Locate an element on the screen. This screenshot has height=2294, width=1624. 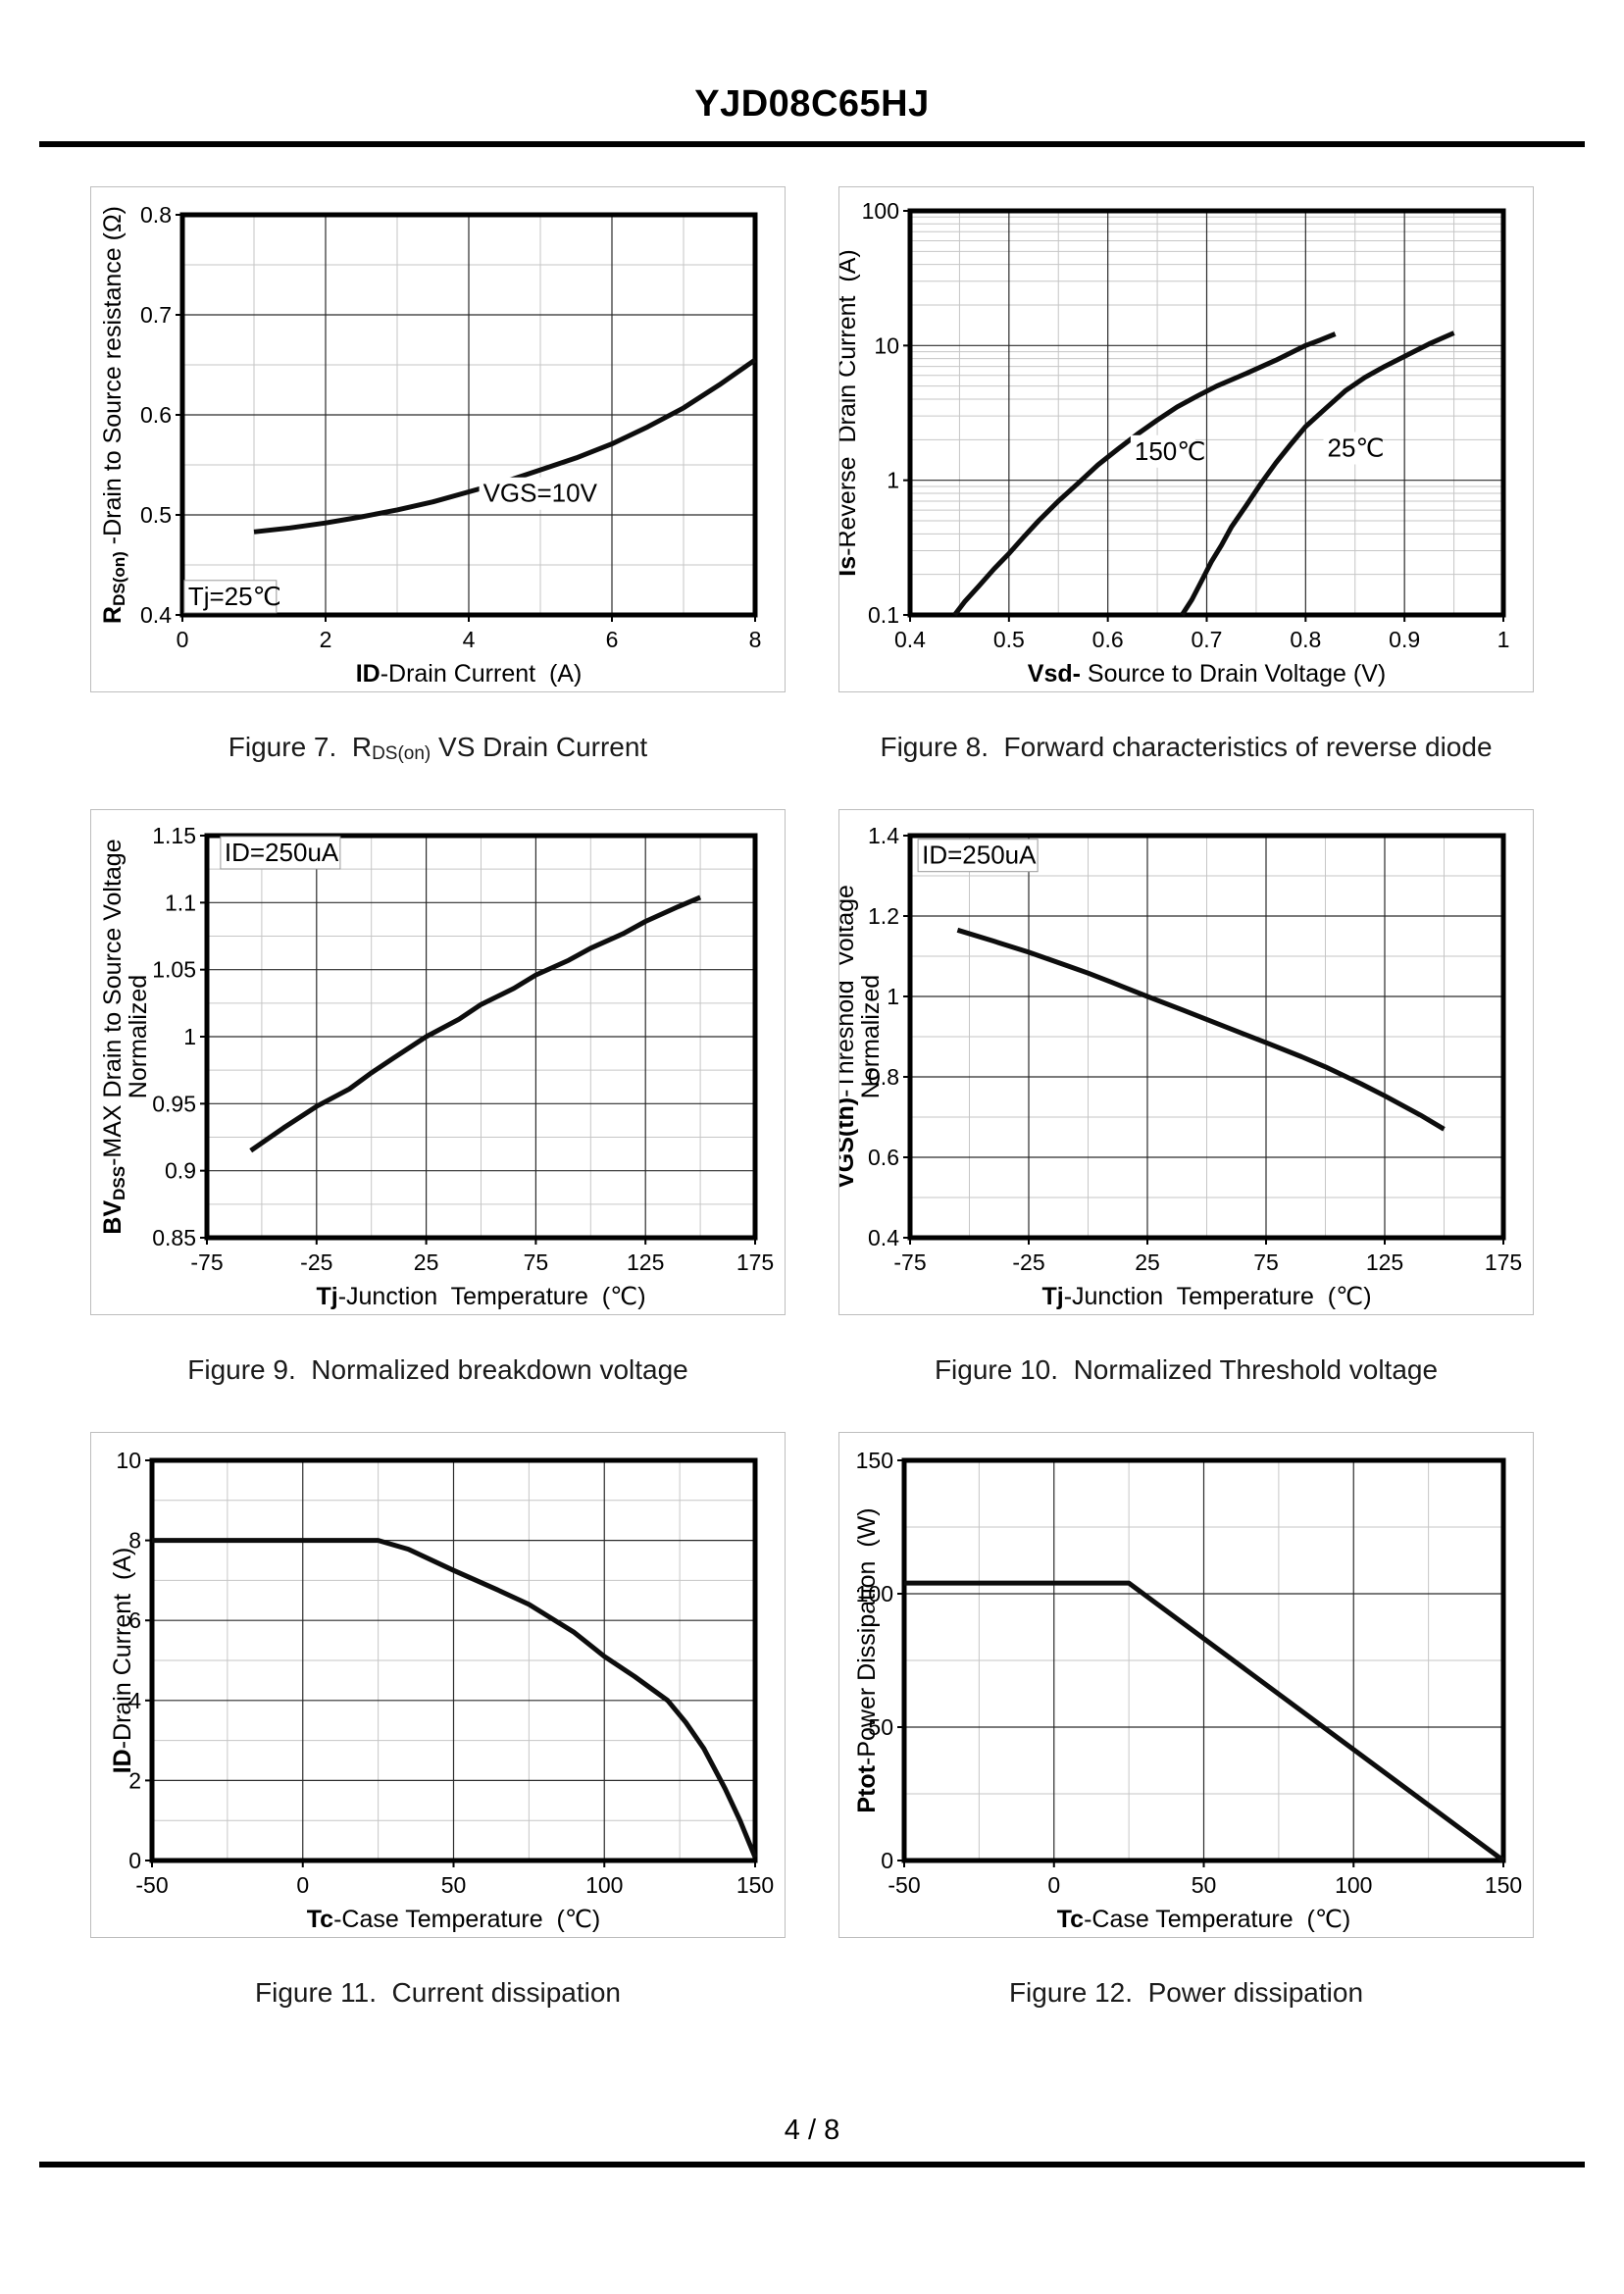
figure-caption: Figure 7. RDS(on) VS Drain Current is located at coordinates (438, 748).